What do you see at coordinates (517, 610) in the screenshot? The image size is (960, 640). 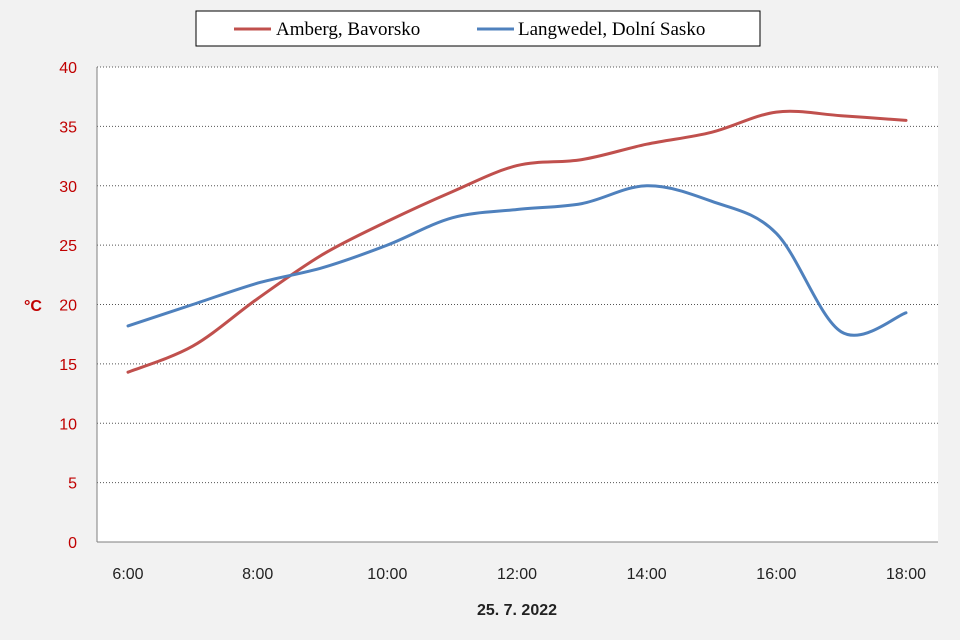 I see `x-axis-label: 25. 7. 2022` at bounding box center [517, 610].